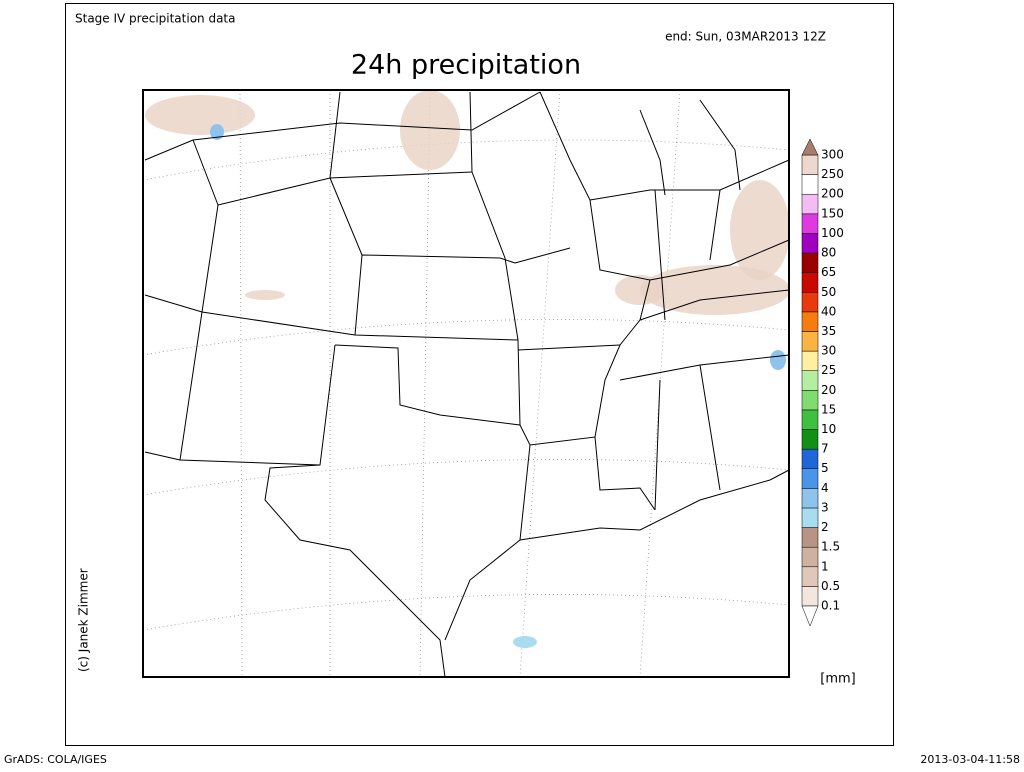 The height and width of the screenshot is (772, 1024). What do you see at coordinates (828, 292) in the screenshot?
I see `colorbar-label: 50` at bounding box center [828, 292].